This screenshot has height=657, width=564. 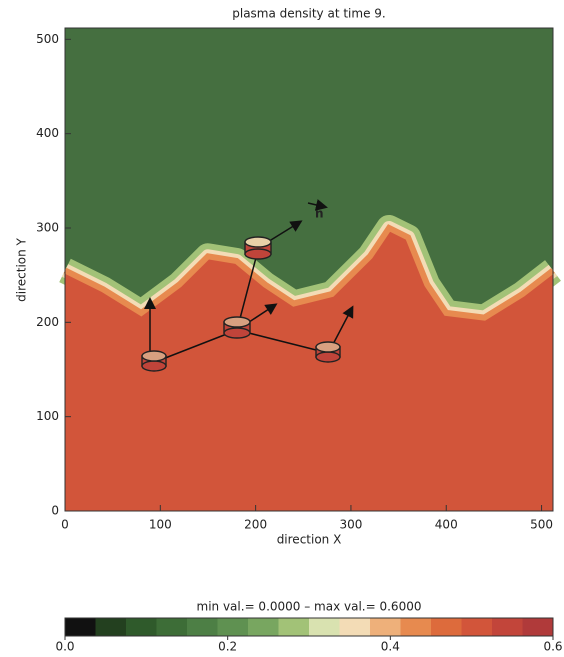 I want to click on x-tick-label: 100, so click(x=160, y=525).